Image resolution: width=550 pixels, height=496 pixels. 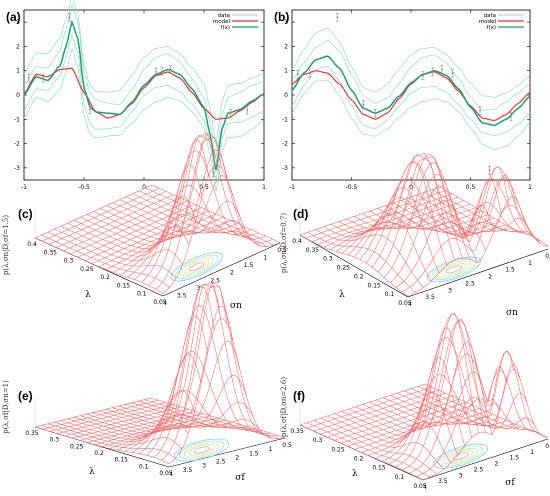 What do you see at coordinates (225, 28) in the screenshot?
I see `legend-label: f(x)` at bounding box center [225, 28].